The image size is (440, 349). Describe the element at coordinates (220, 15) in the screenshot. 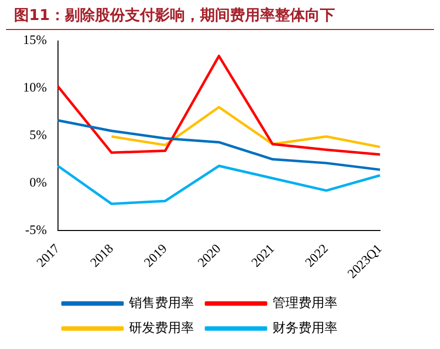

I see `chart-title: 图11：剔除股份支付影响，期间费用率整体向下` at that location.